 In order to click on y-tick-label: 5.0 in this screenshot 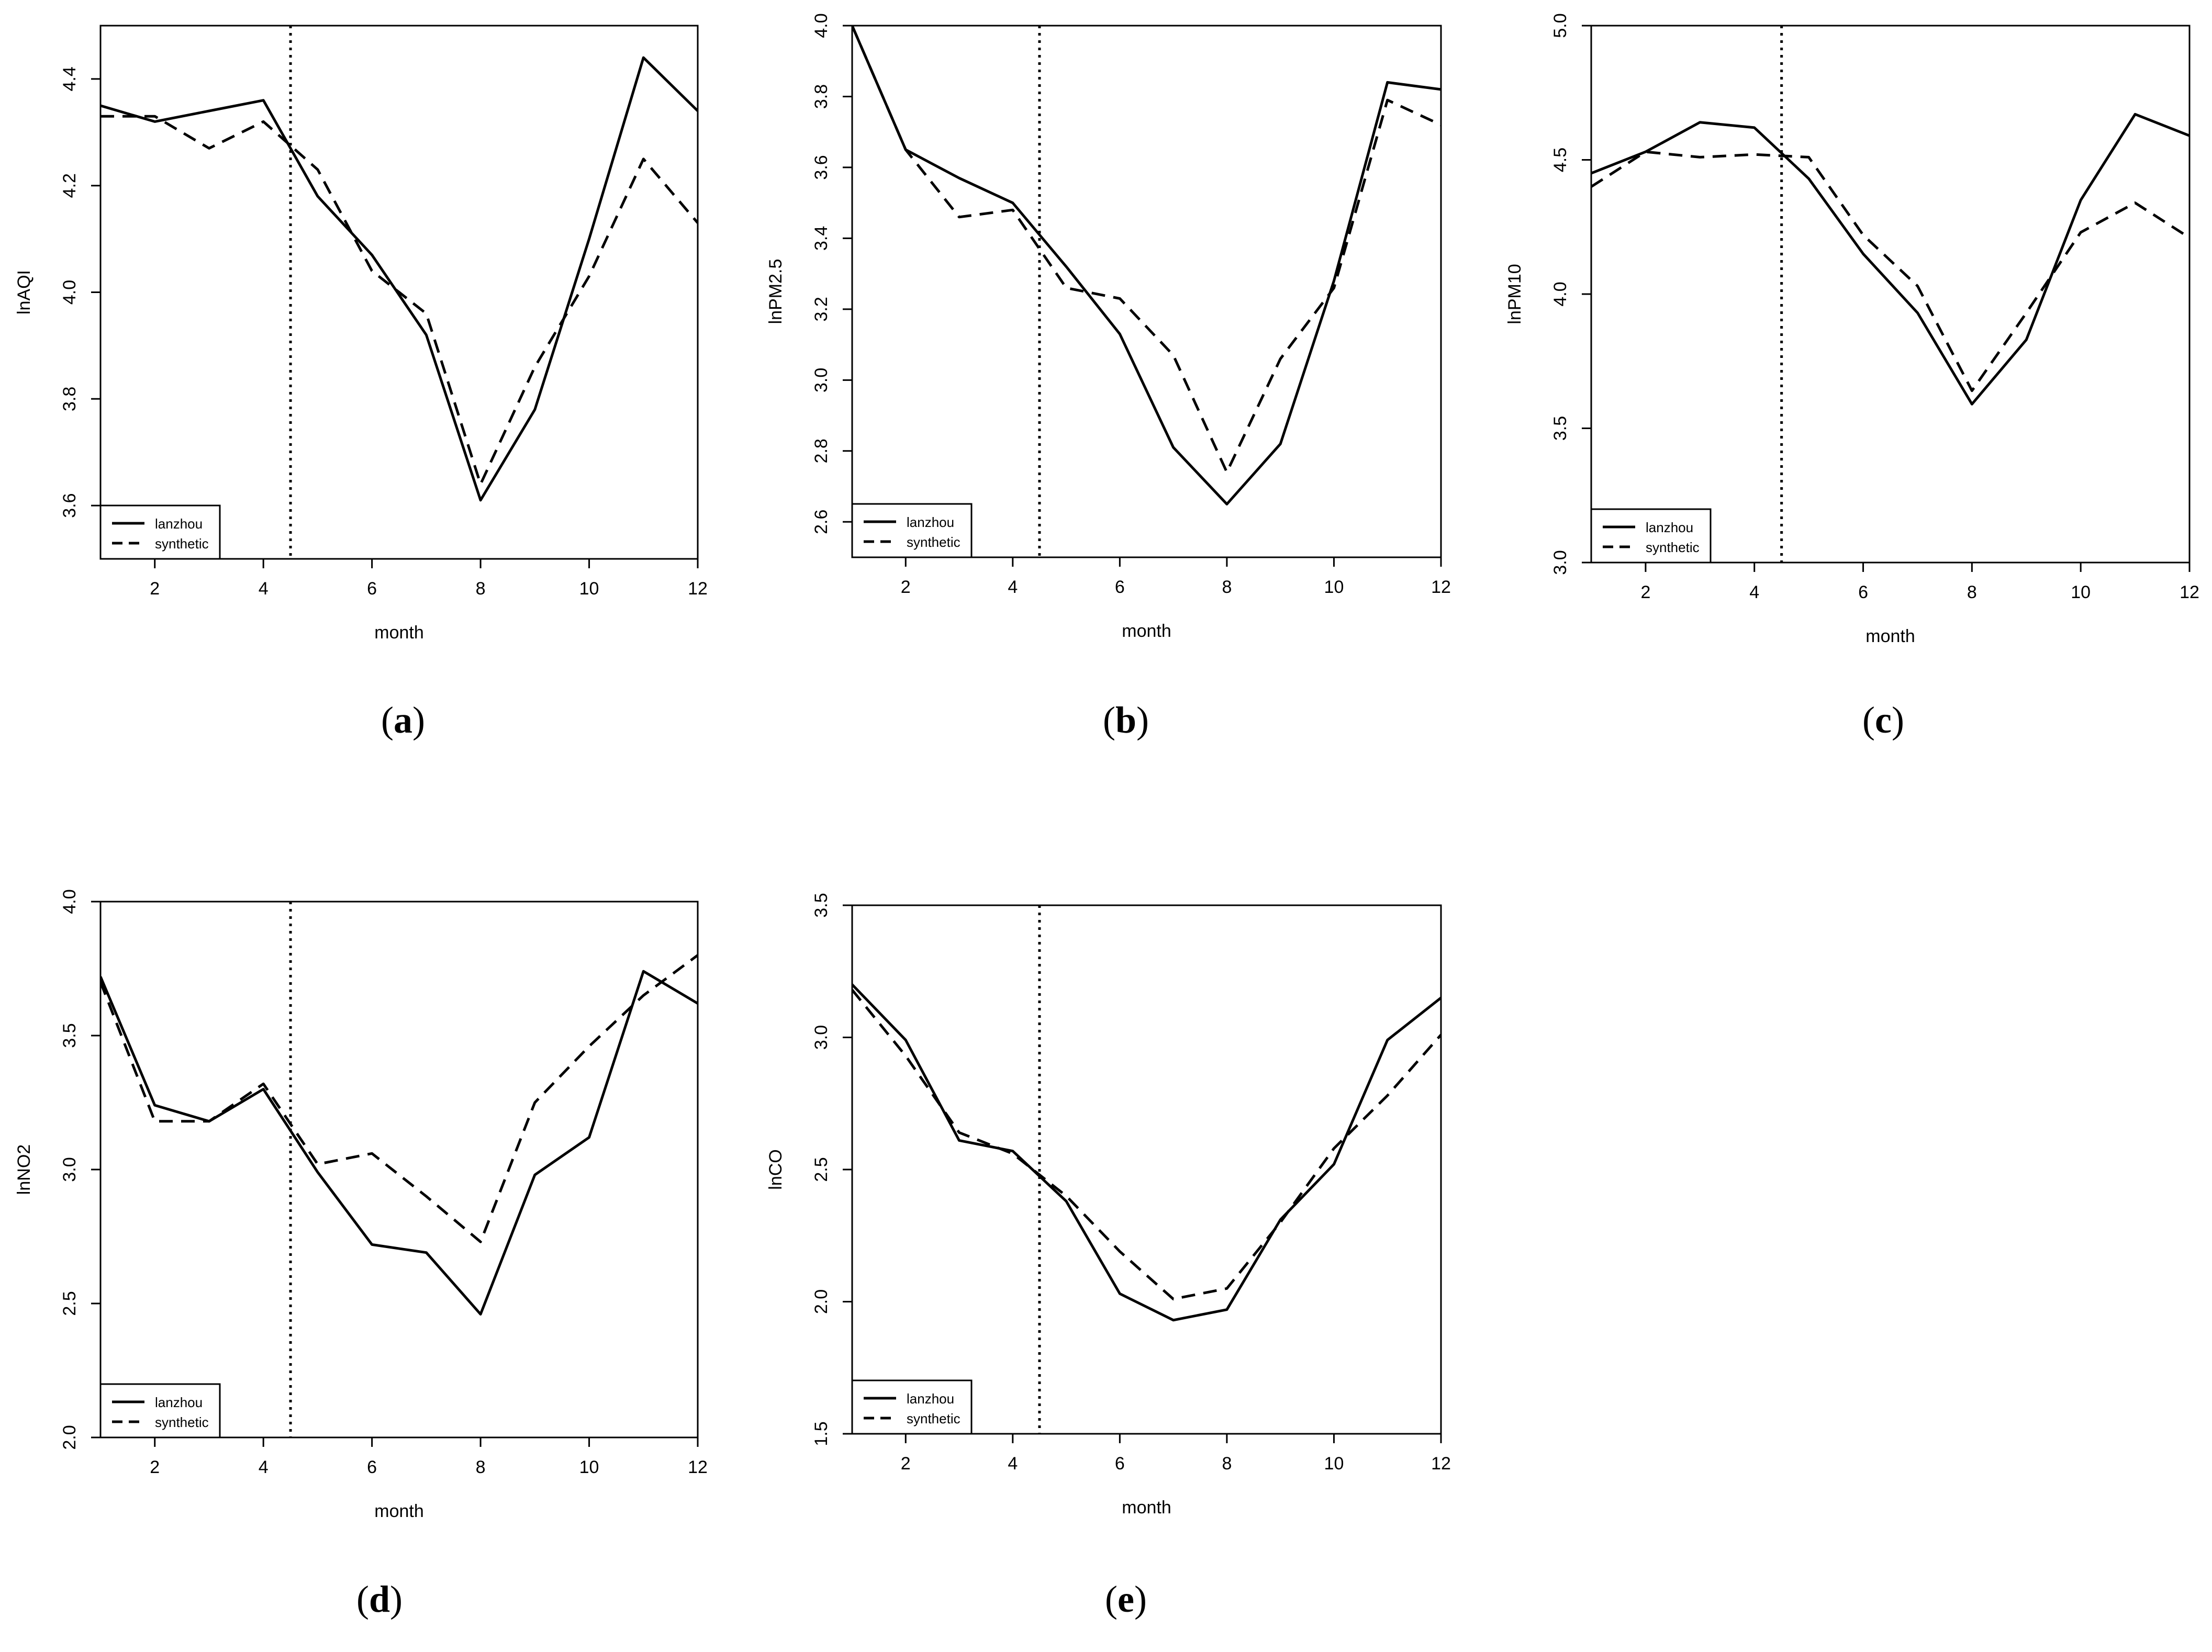, I will do `click(1560, 26)`.